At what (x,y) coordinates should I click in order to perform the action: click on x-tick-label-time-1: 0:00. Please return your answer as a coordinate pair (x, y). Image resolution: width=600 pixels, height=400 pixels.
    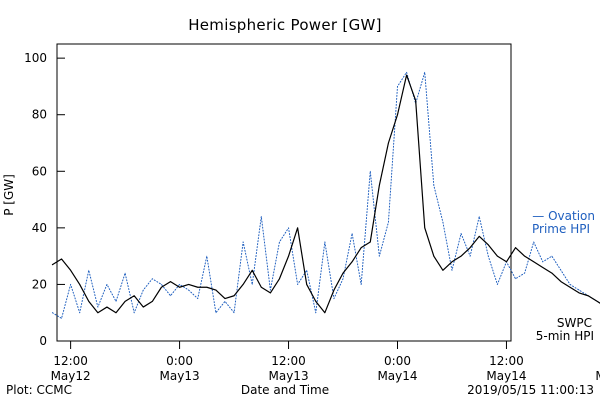
    Looking at the image, I should click on (179, 361).